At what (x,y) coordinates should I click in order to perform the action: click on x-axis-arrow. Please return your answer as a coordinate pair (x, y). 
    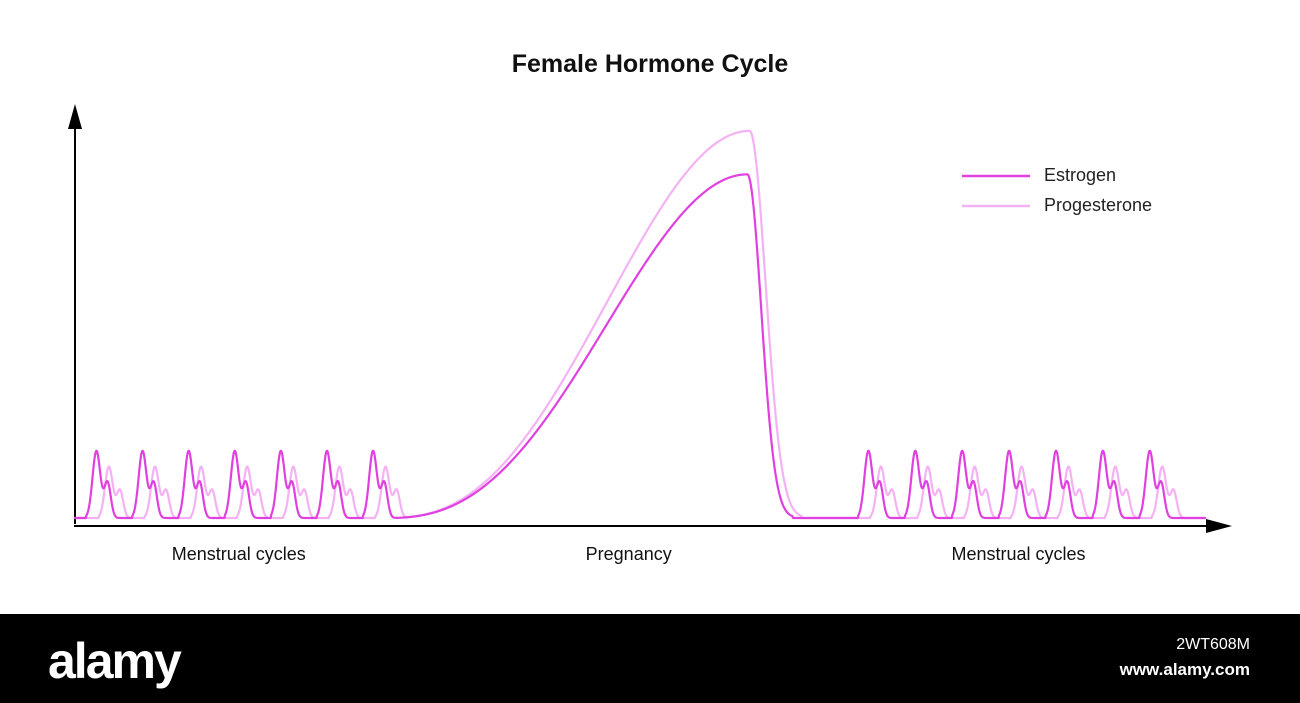
    Looking at the image, I should click on (1219, 526).